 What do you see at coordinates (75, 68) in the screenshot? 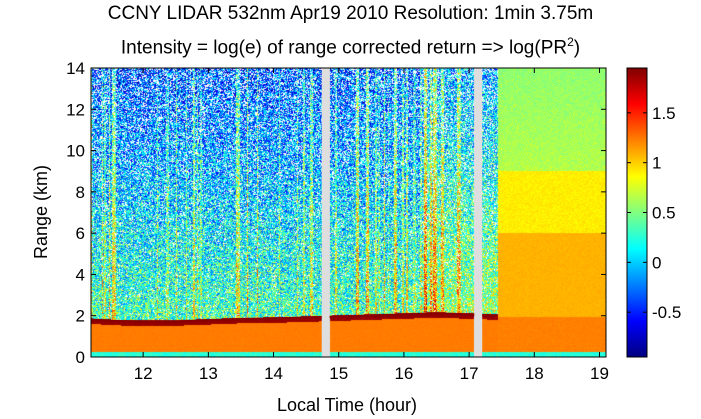
I see `y-tick-label: 14` at bounding box center [75, 68].